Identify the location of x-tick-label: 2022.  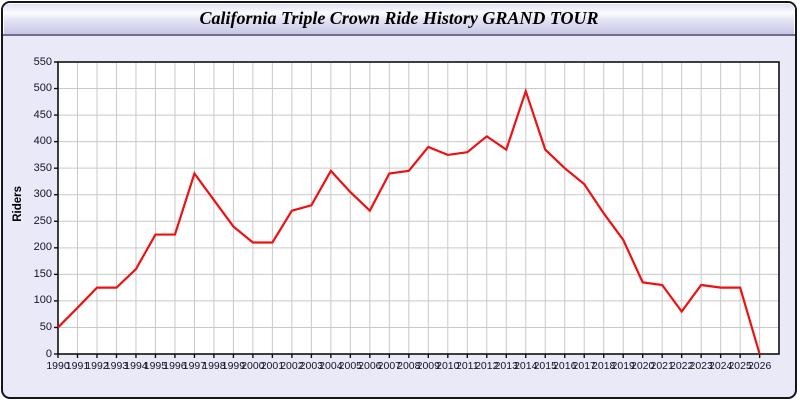
(681, 366).